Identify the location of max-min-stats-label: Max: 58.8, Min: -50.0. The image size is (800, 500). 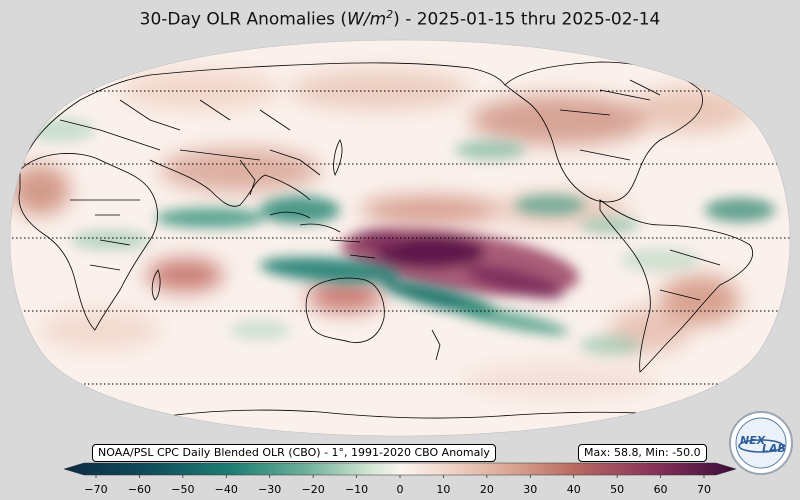
(642, 453).